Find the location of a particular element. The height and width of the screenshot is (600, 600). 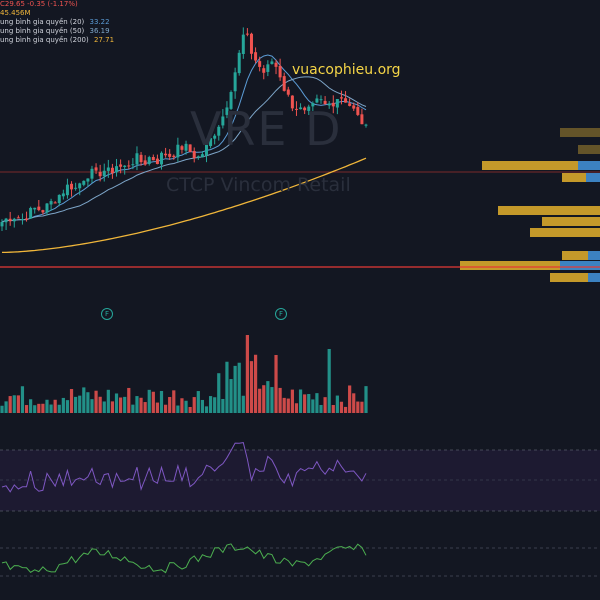

legend-ma20-row: ung bình gia quyền (20) 33.22 is located at coordinates (57, 22).